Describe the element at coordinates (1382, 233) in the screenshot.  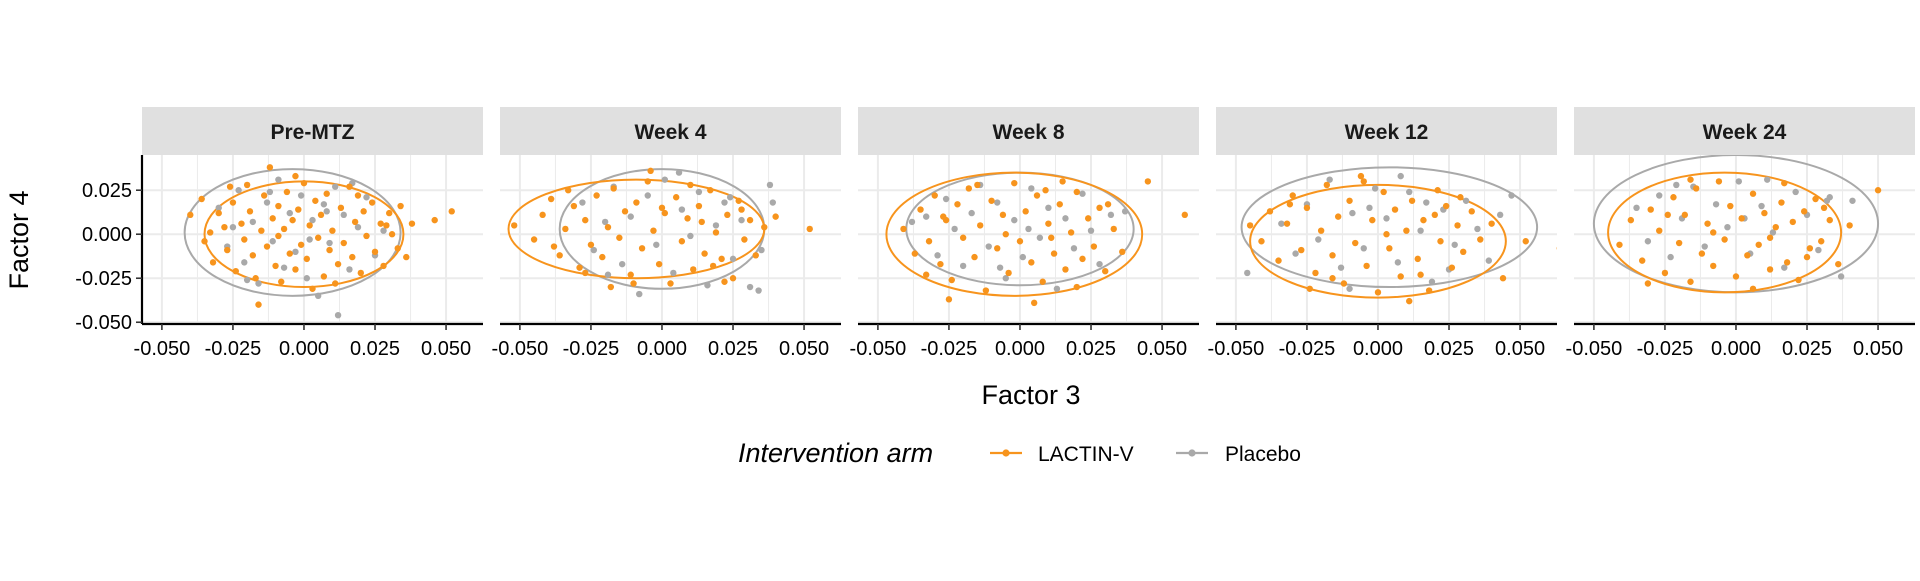
I see `panel-week-12: Week 12 -0.050 -0.025 0.000 0.025 0.050` at that location.